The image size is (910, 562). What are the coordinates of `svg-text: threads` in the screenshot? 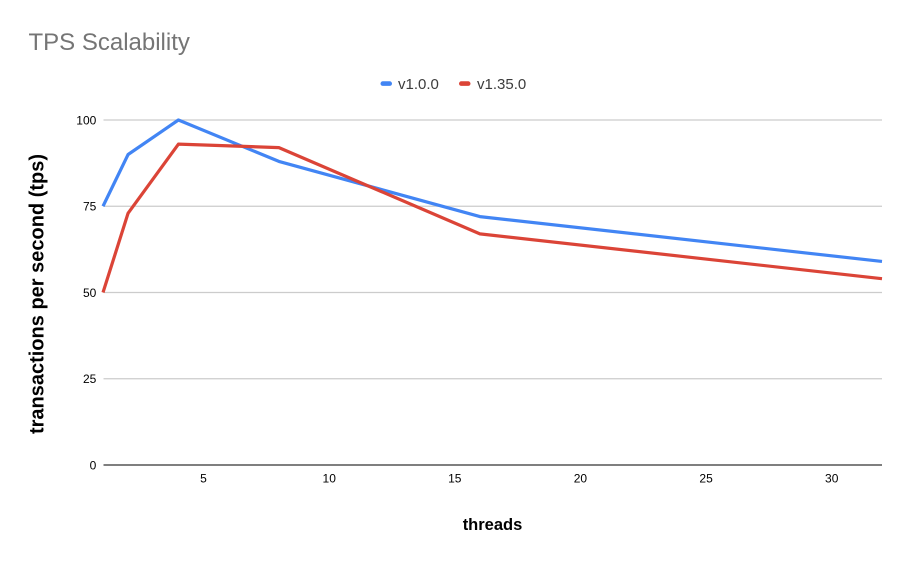 It's located at (493, 525).